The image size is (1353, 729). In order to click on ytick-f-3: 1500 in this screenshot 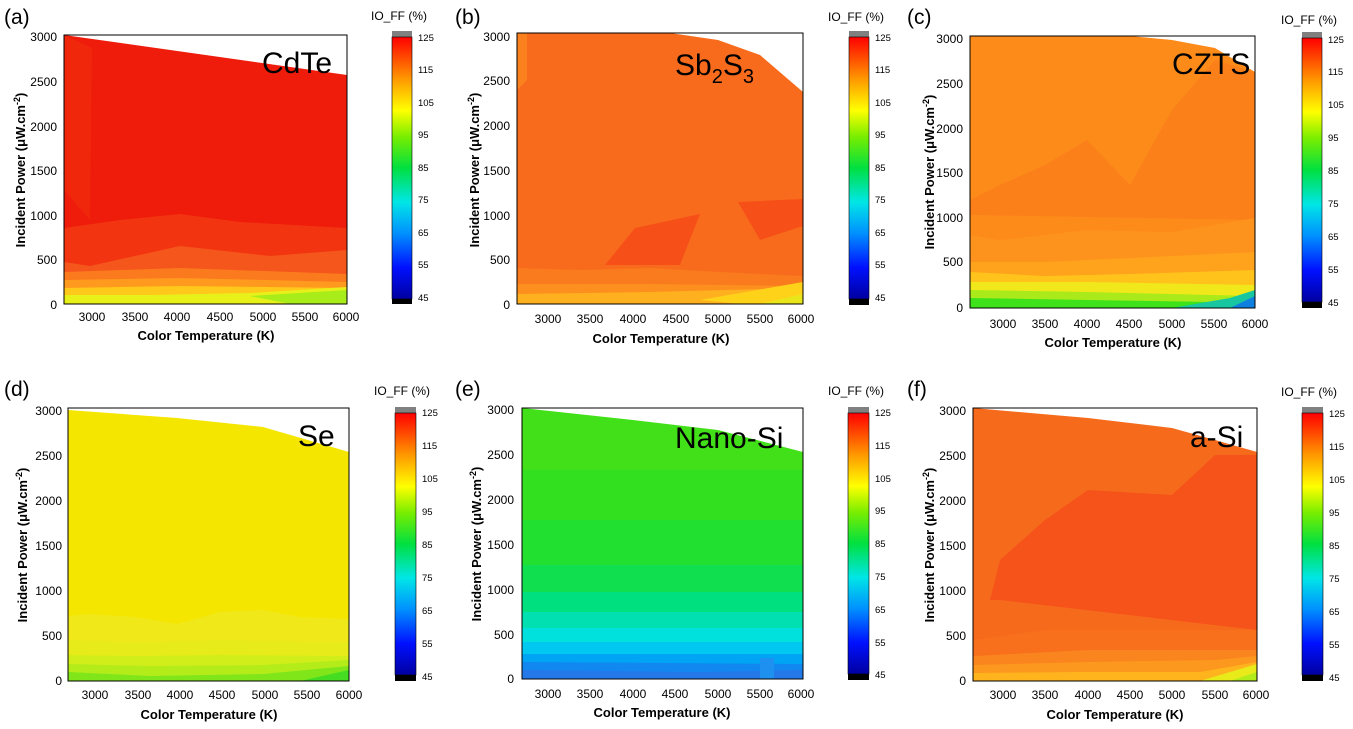, I will do `click(952, 546)`.